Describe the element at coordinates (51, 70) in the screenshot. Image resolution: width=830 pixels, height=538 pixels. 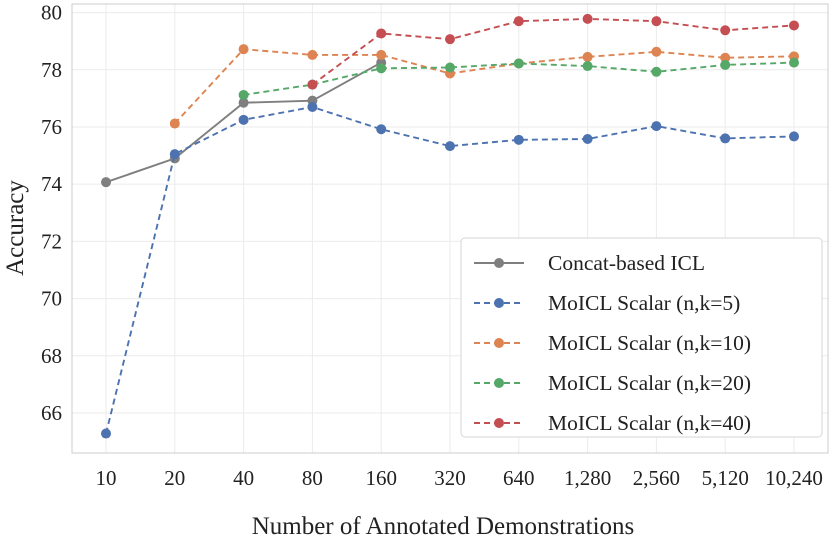
I see `y-tick-label: 78` at that location.